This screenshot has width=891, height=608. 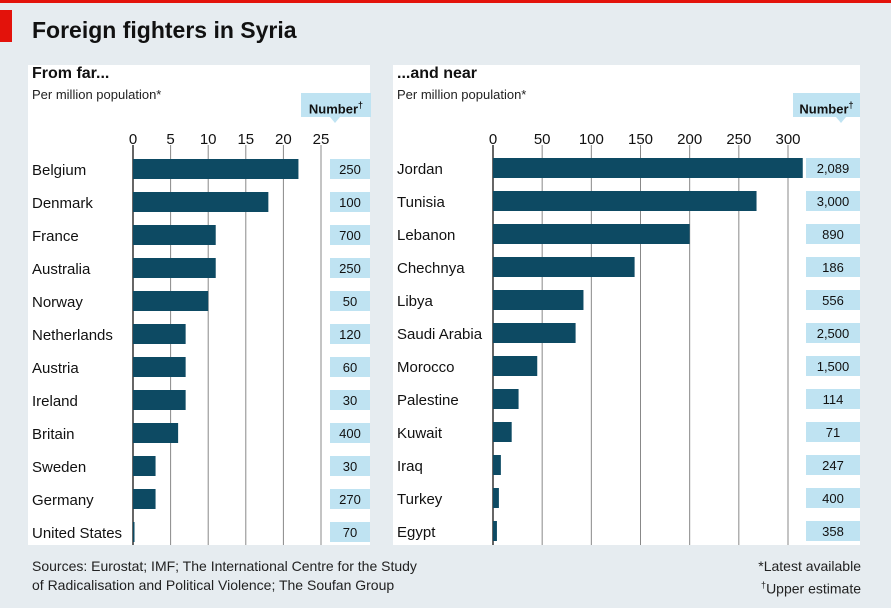 I want to click on number-value: 120, so click(x=350, y=334).